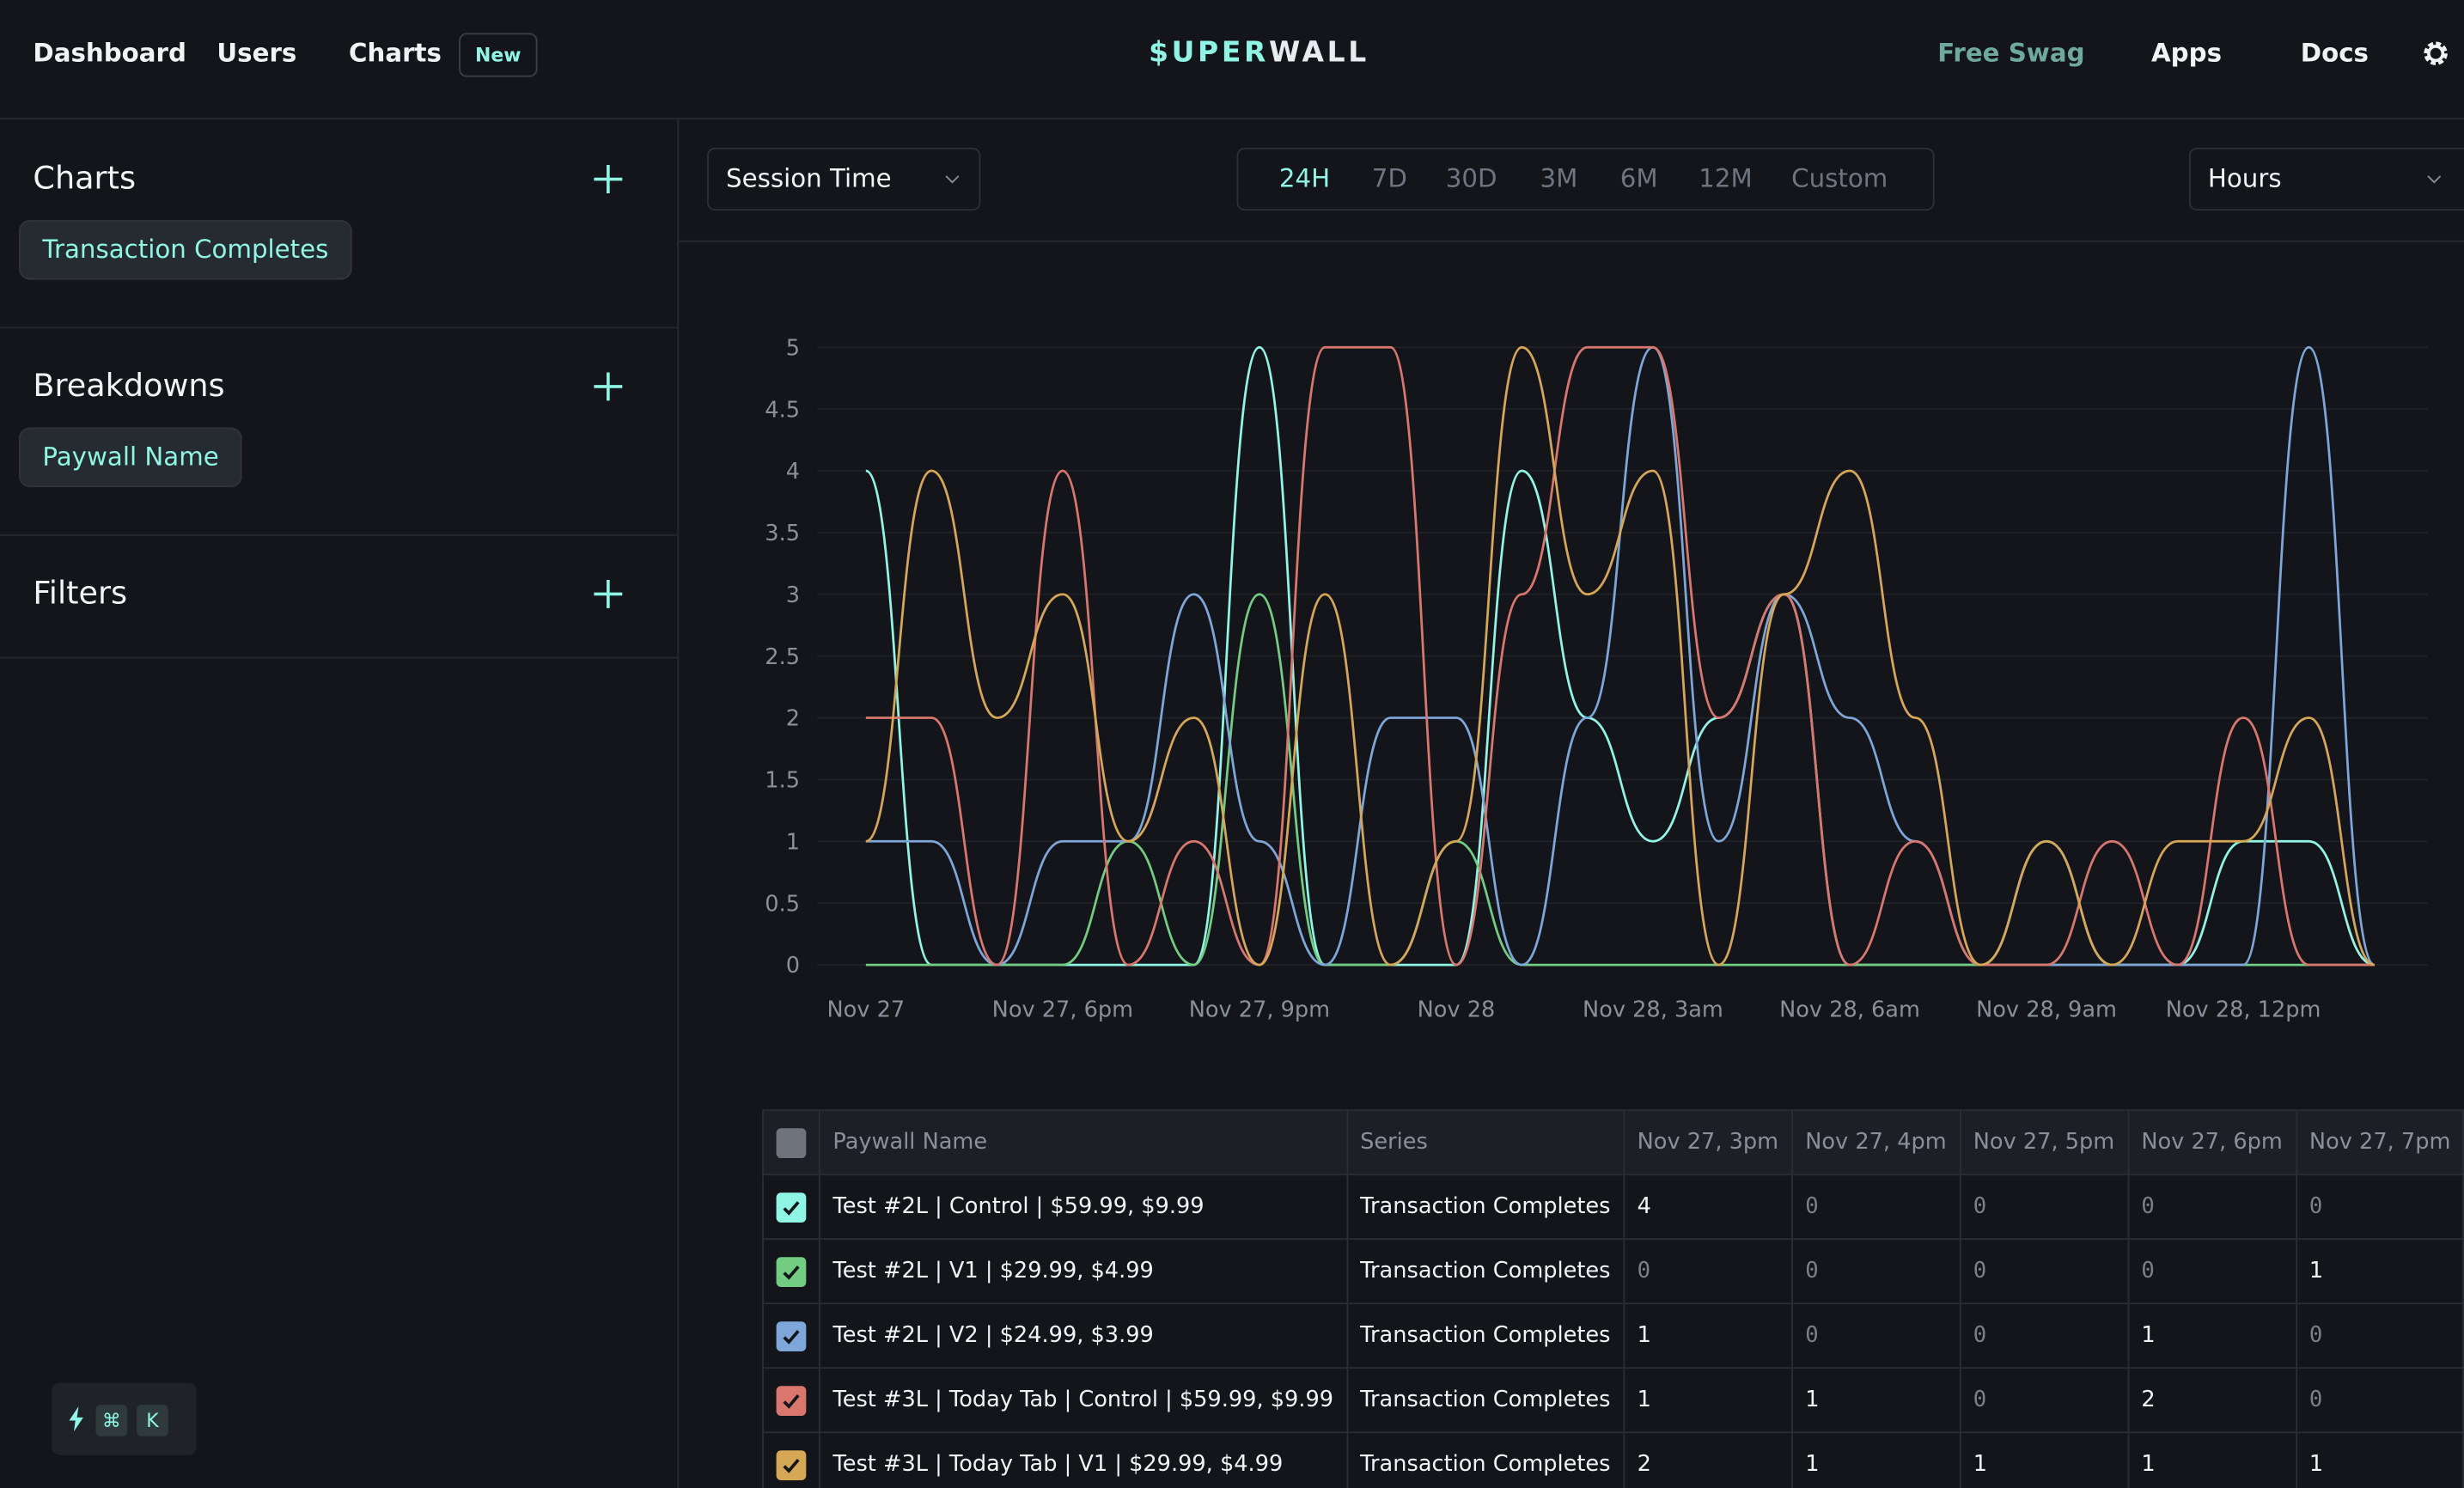  I want to click on value-cell: 4, so click(1708, 1206).